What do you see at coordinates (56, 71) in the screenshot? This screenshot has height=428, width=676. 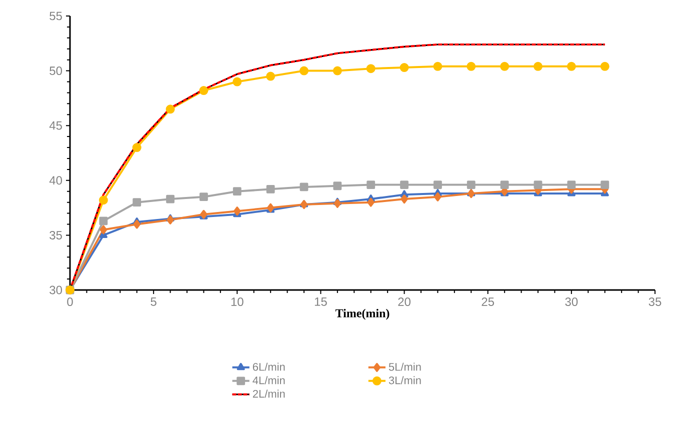 I see `y-tick-label: 50` at bounding box center [56, 71].